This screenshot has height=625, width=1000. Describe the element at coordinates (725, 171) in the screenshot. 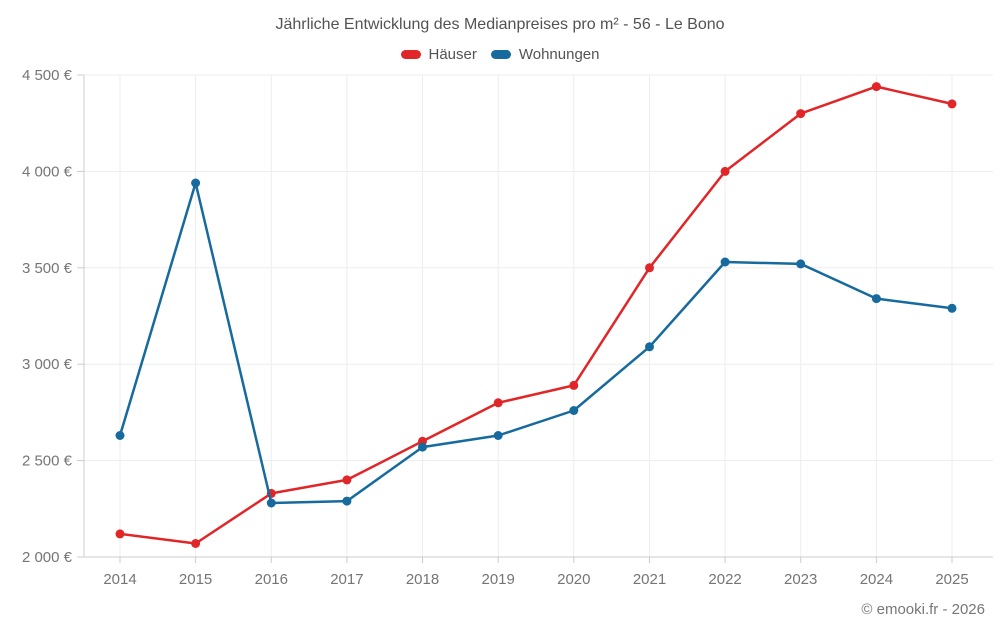

I see `data-point-huser-2022` at that location.